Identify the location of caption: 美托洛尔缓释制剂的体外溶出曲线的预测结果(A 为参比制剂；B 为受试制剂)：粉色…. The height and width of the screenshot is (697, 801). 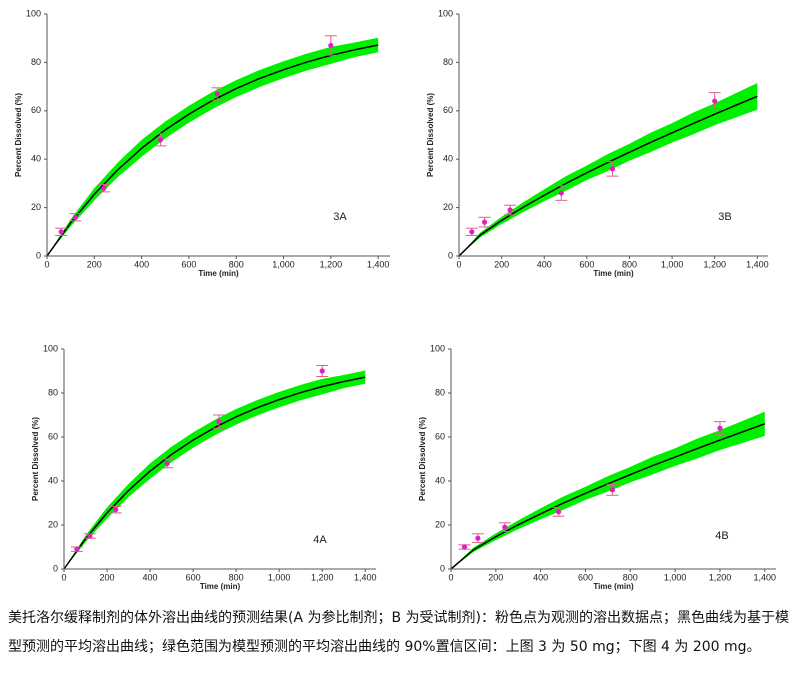
(399, 632).